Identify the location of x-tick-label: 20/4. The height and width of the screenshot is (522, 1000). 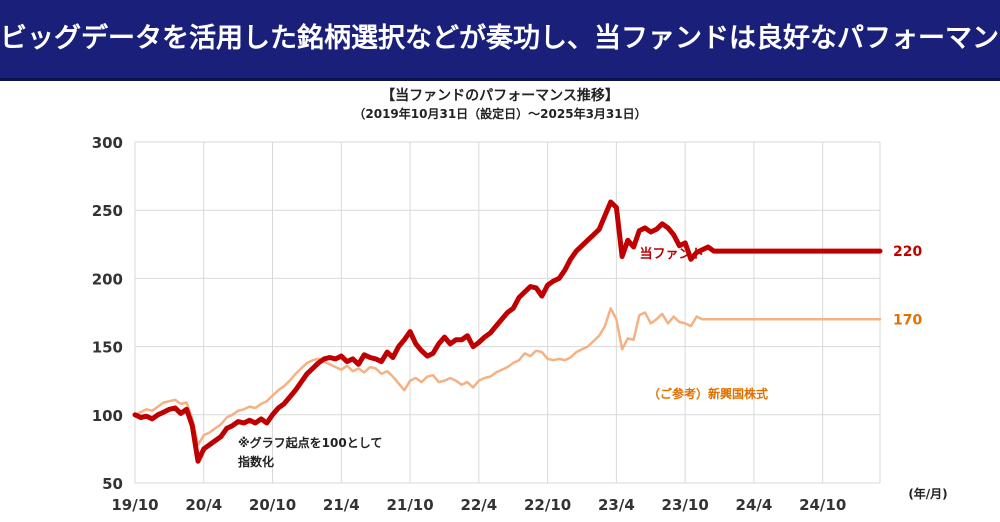
(203, 505).